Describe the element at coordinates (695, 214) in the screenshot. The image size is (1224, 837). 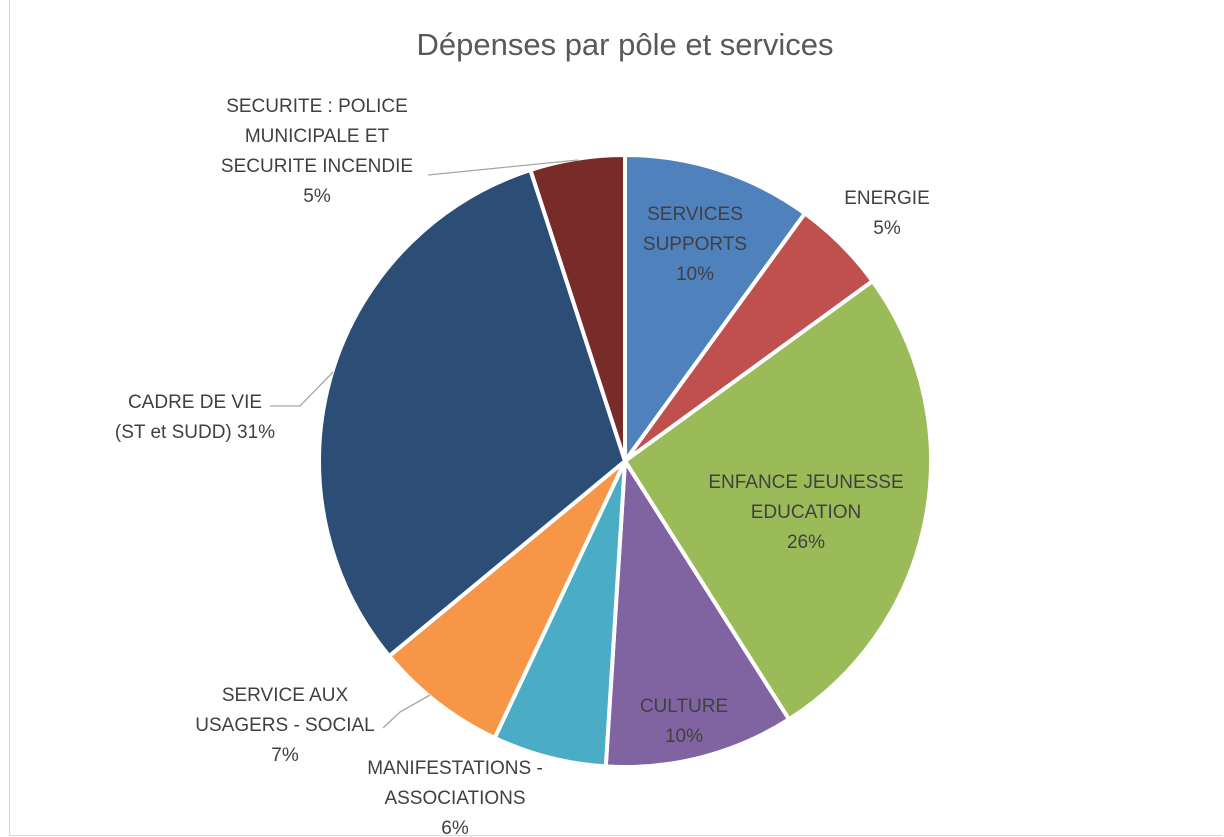
I see `data-label-line: SERVICES` at that location.